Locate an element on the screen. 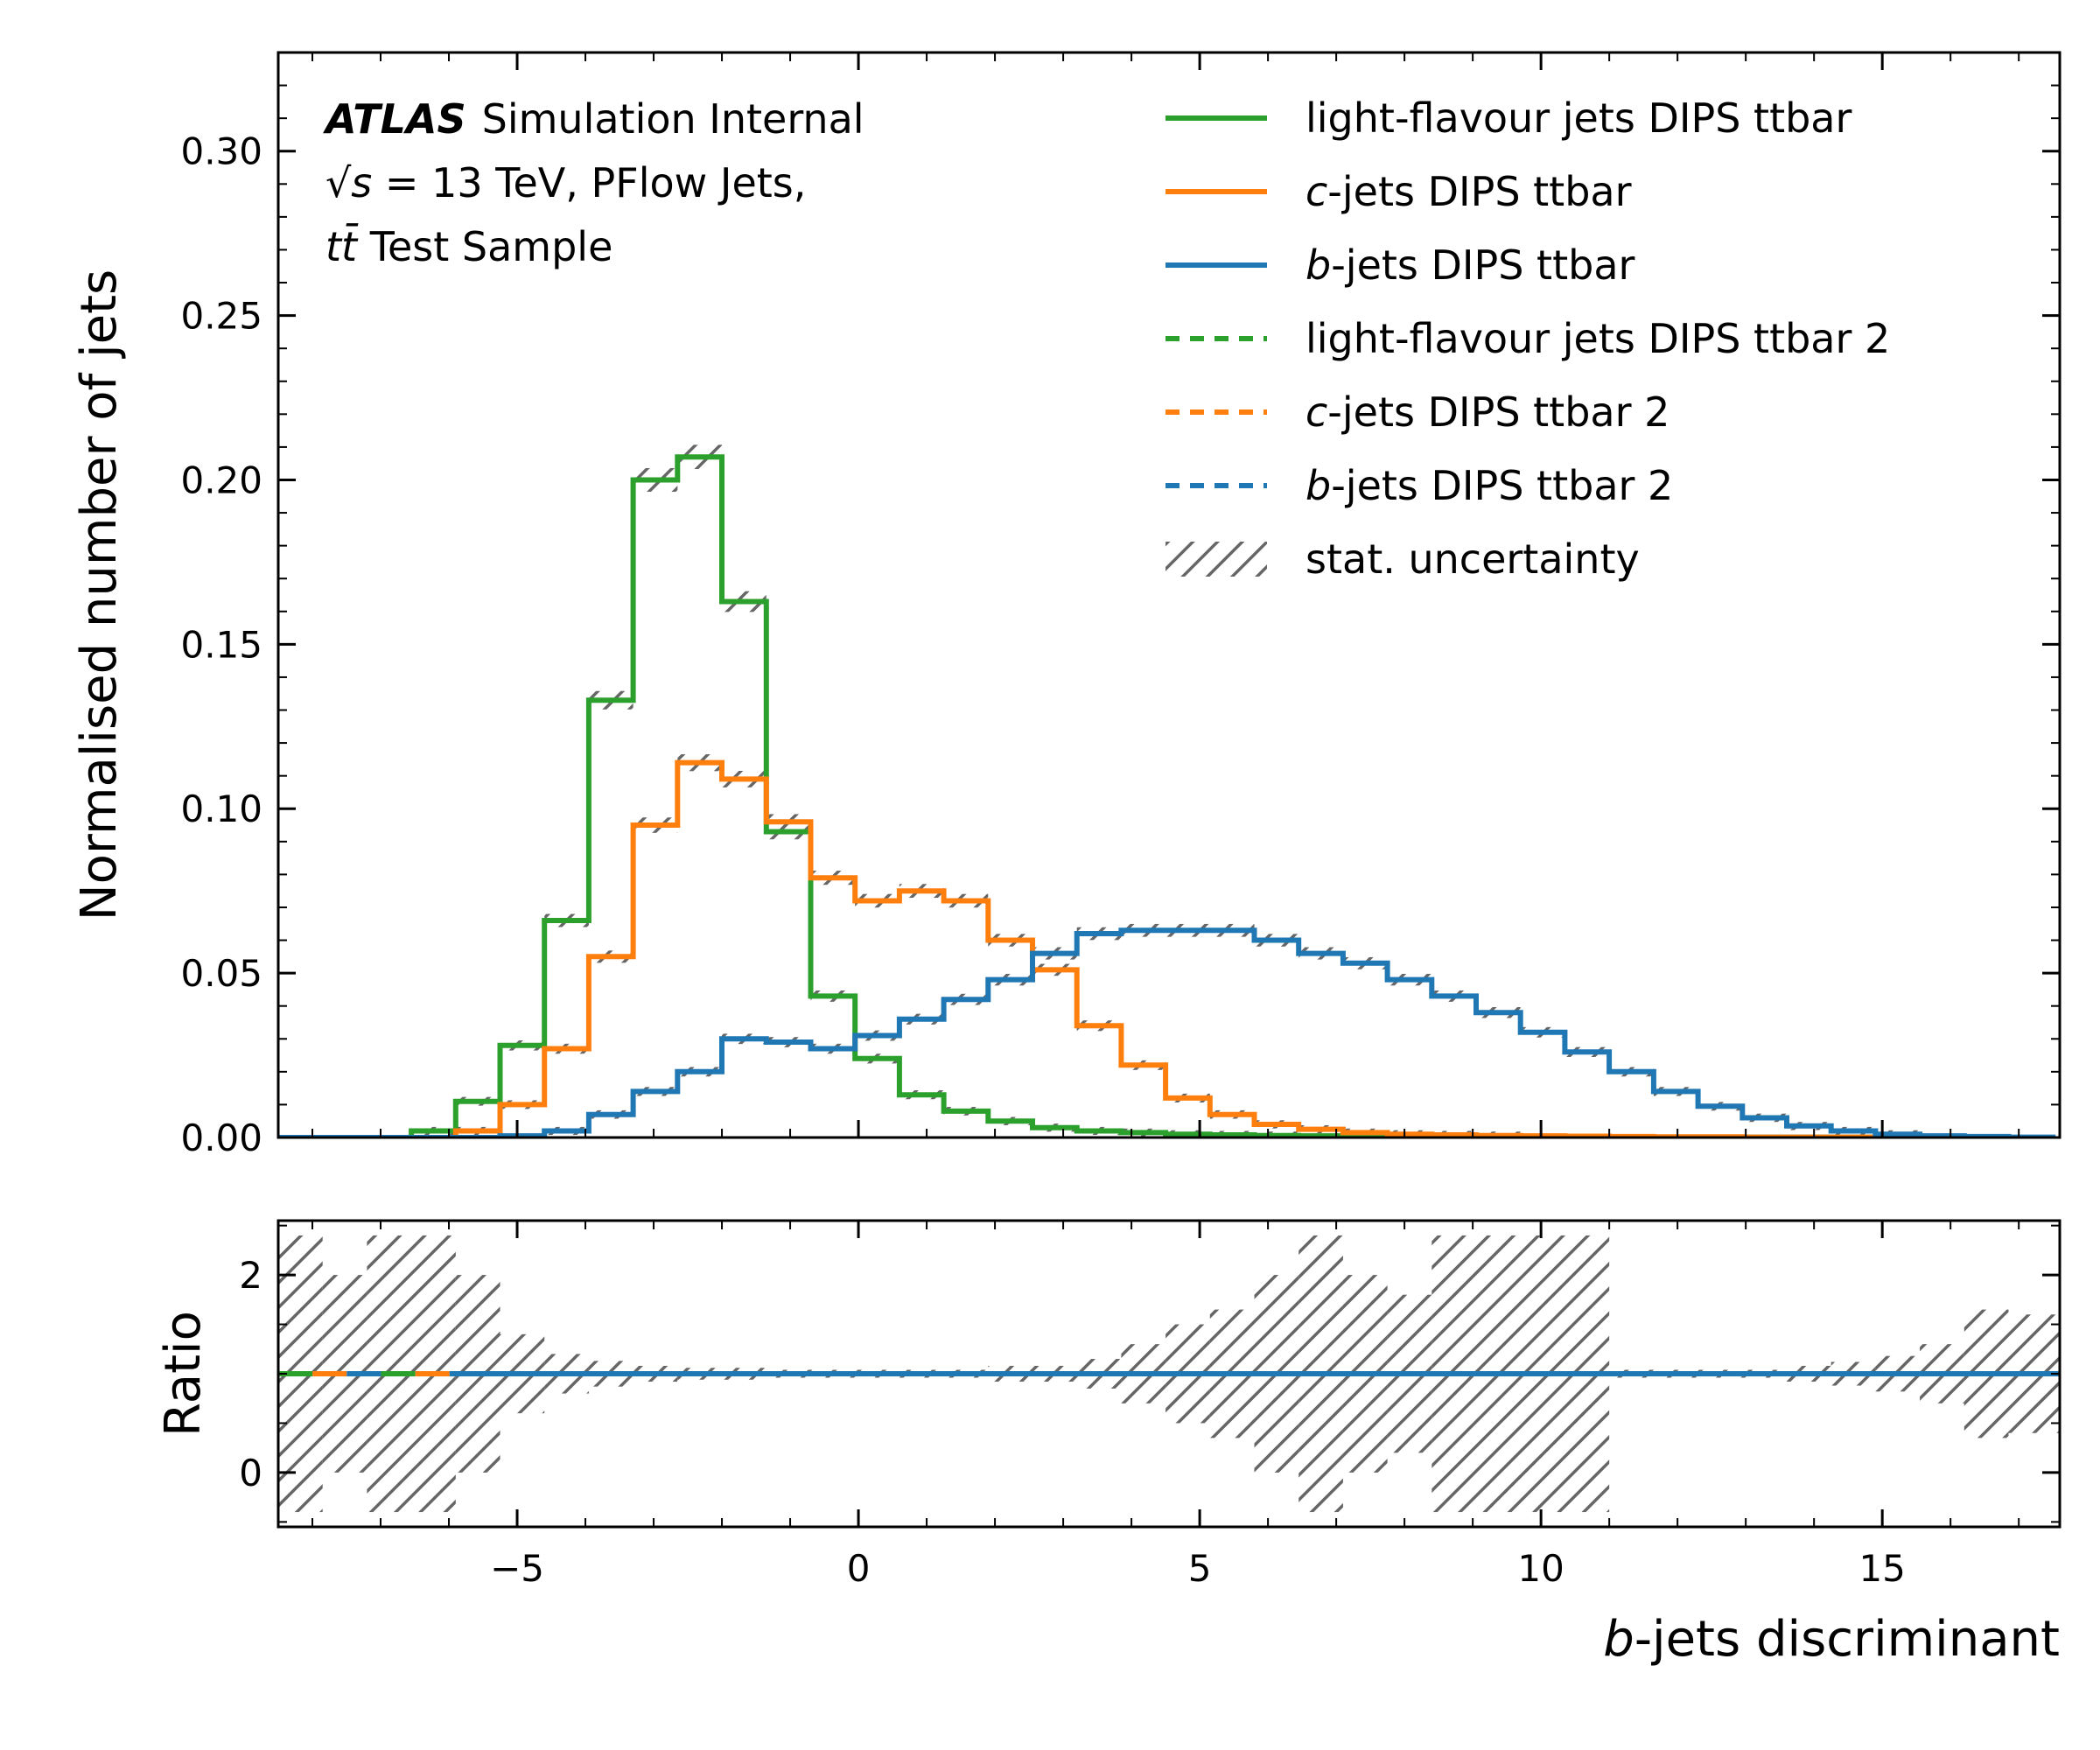 The width and height of the screenshot is (2100, 1750). legend-label-5: b-jets DIPS ttbar 2 is located at coordinates (1489, 485).